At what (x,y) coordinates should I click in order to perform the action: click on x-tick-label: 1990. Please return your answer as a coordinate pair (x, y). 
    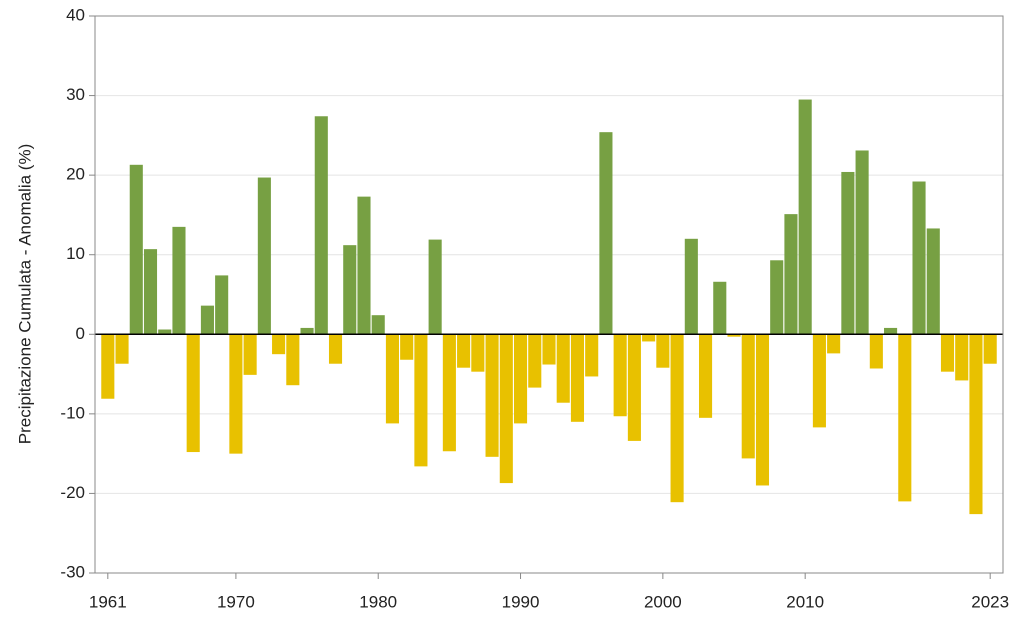
    Looking at the image, I should click on (521, 601).